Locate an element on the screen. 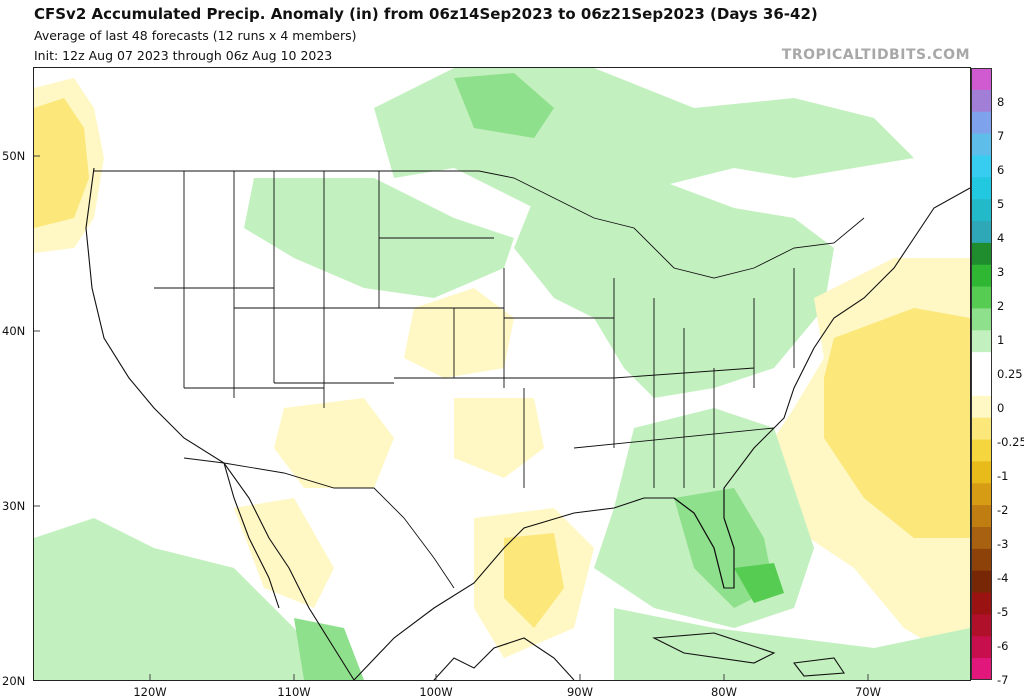 The height and width of the screenshot is (700, 1024). colorbar-label: 3 is located at coordinates (1001, 272).